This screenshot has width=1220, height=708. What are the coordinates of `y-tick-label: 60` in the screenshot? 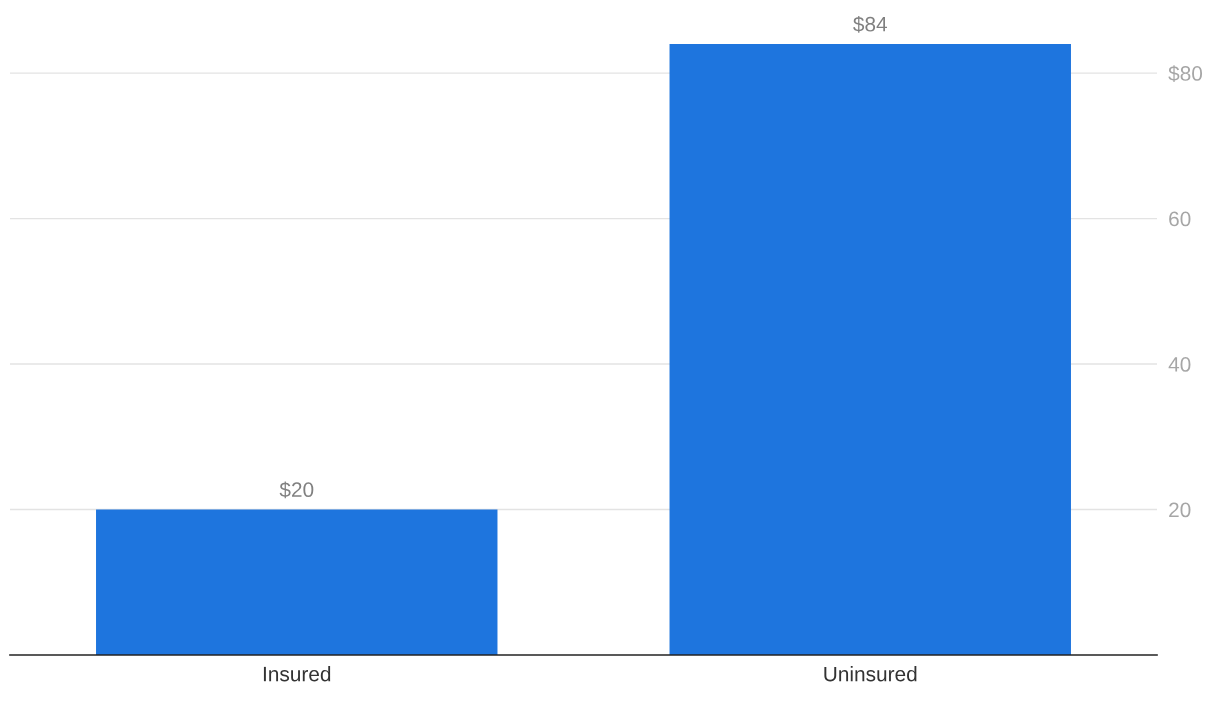 It's located at (1180, 219).